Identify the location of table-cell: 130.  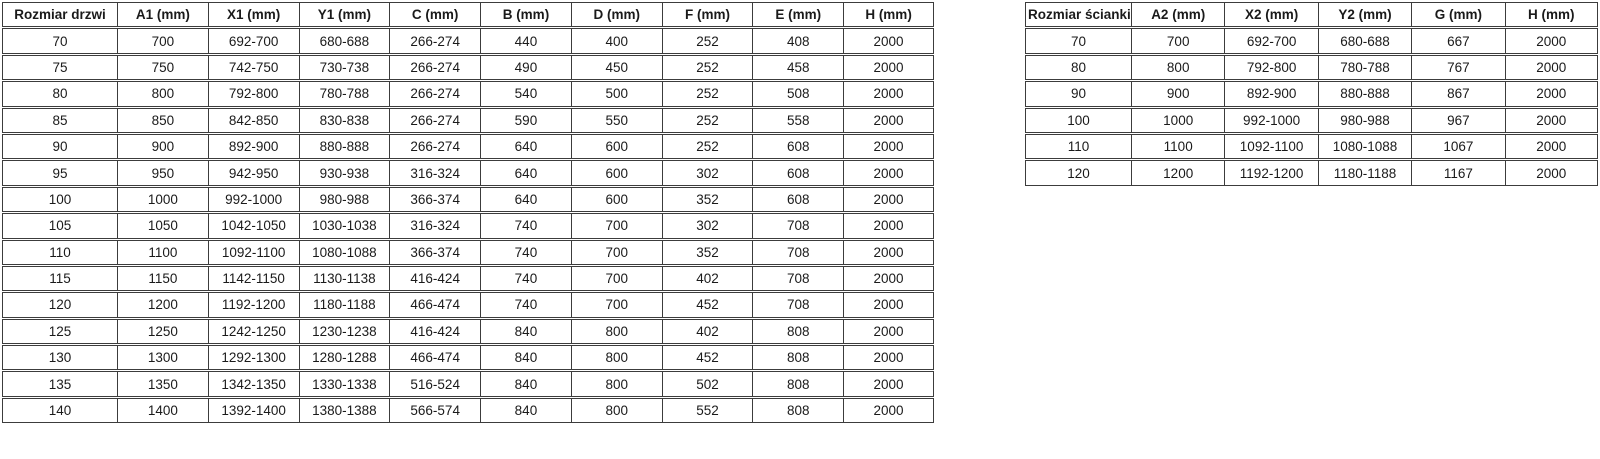
(59, 358).